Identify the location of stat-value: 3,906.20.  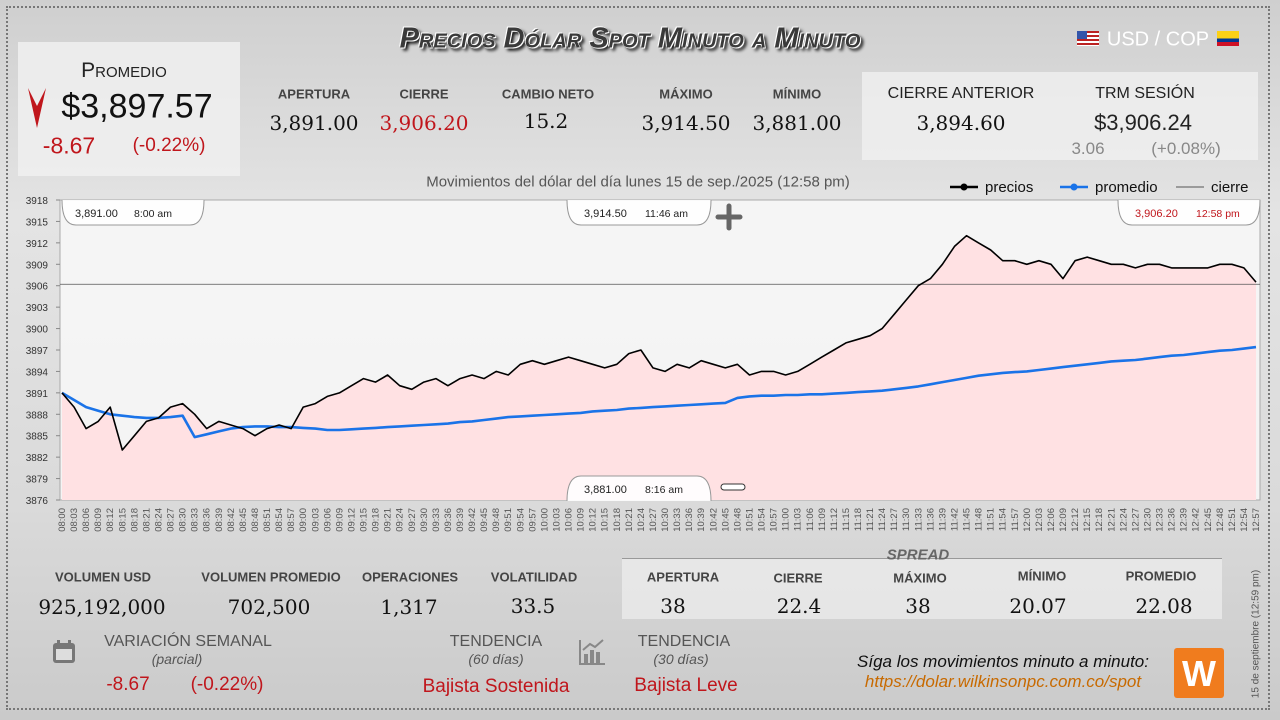
(424, 123).